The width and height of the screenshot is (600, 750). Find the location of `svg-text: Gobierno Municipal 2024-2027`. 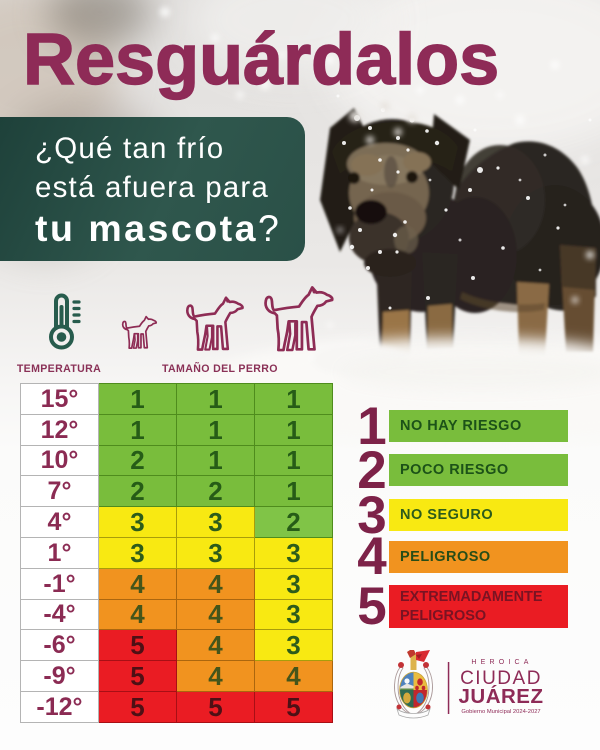

svg-text: Gobierno Municipal 2024-2027 is located at coordinates (500, 712).